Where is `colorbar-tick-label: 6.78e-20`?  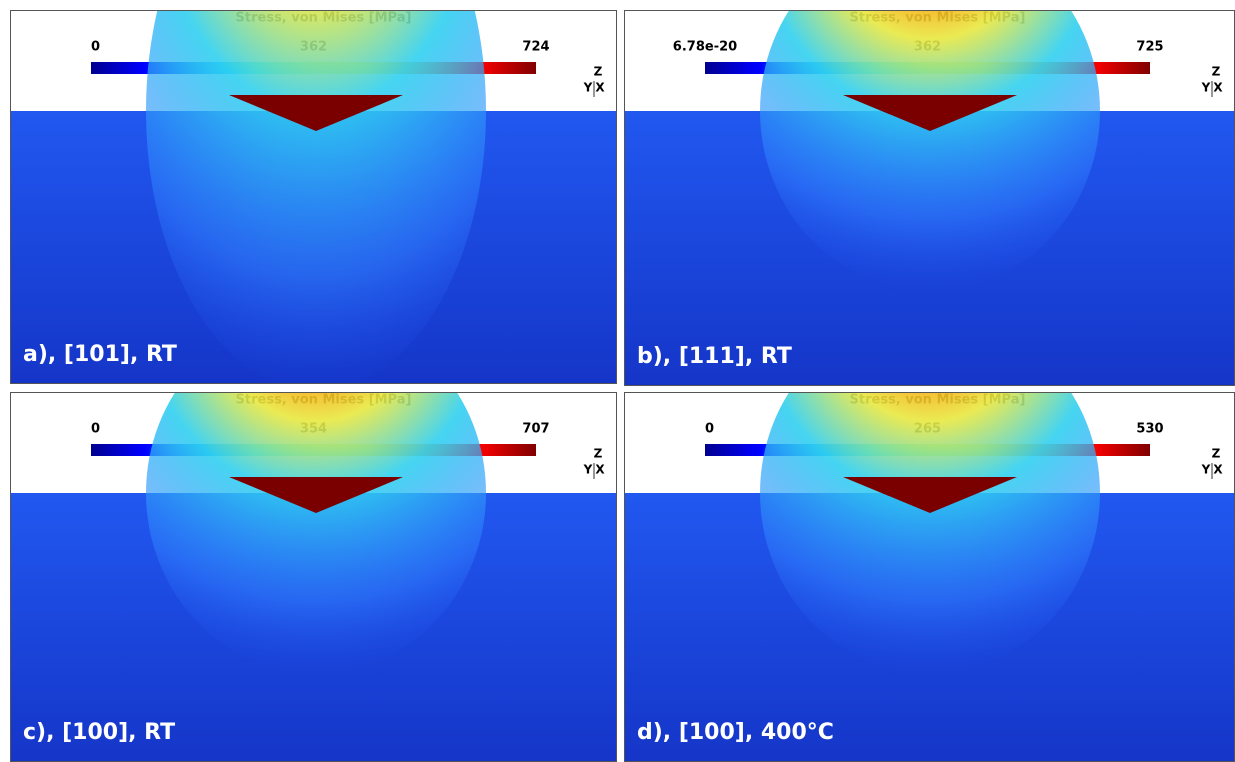
colorbar-tick-label: 6.78e-20 is located at coordinates (705, 47).